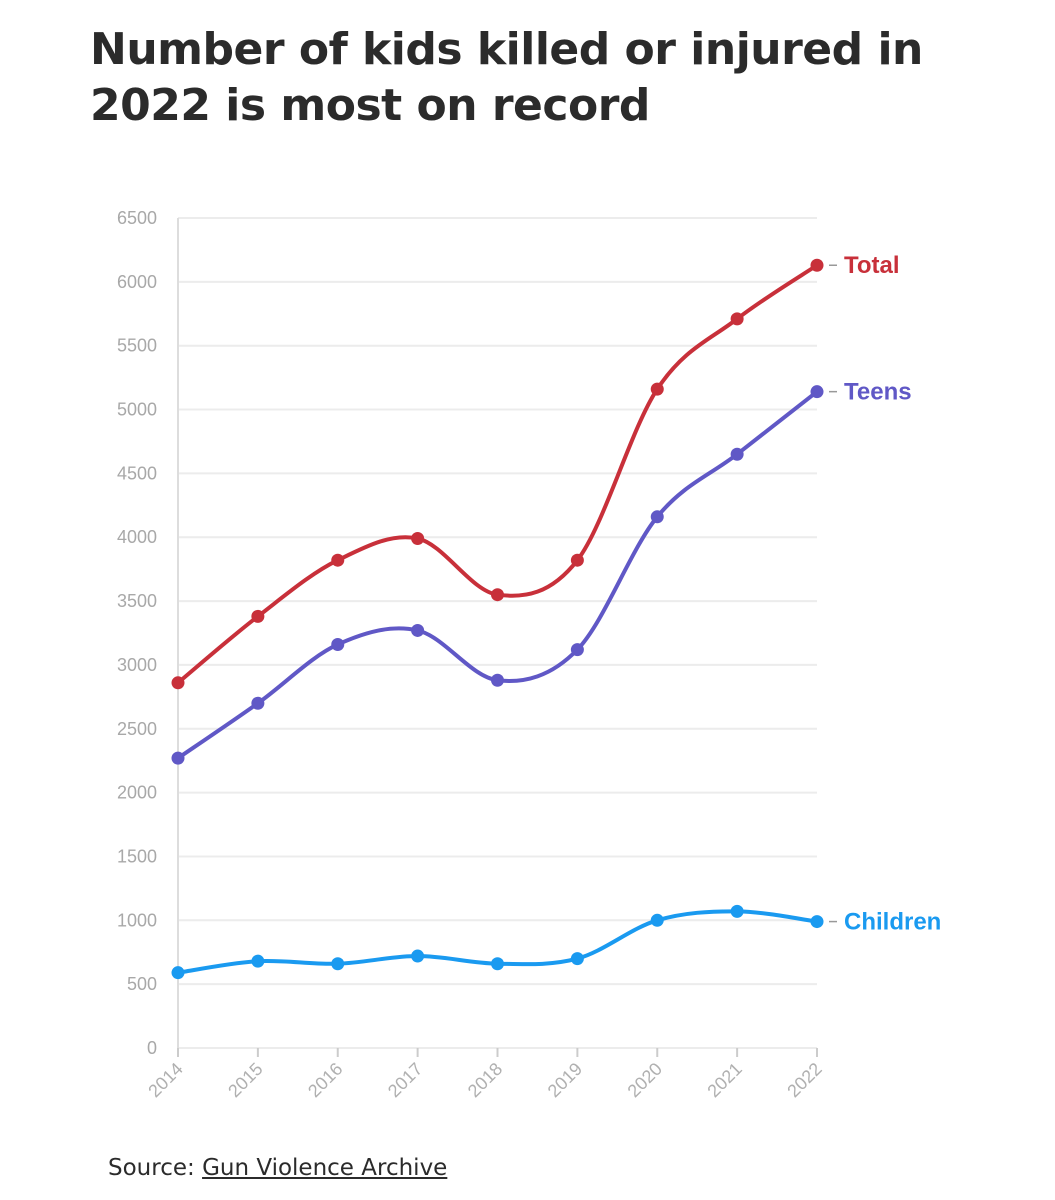 This screenshot has height=1200, width=1055. I want to click on series-label-teens: Teens, so click(878, 392).